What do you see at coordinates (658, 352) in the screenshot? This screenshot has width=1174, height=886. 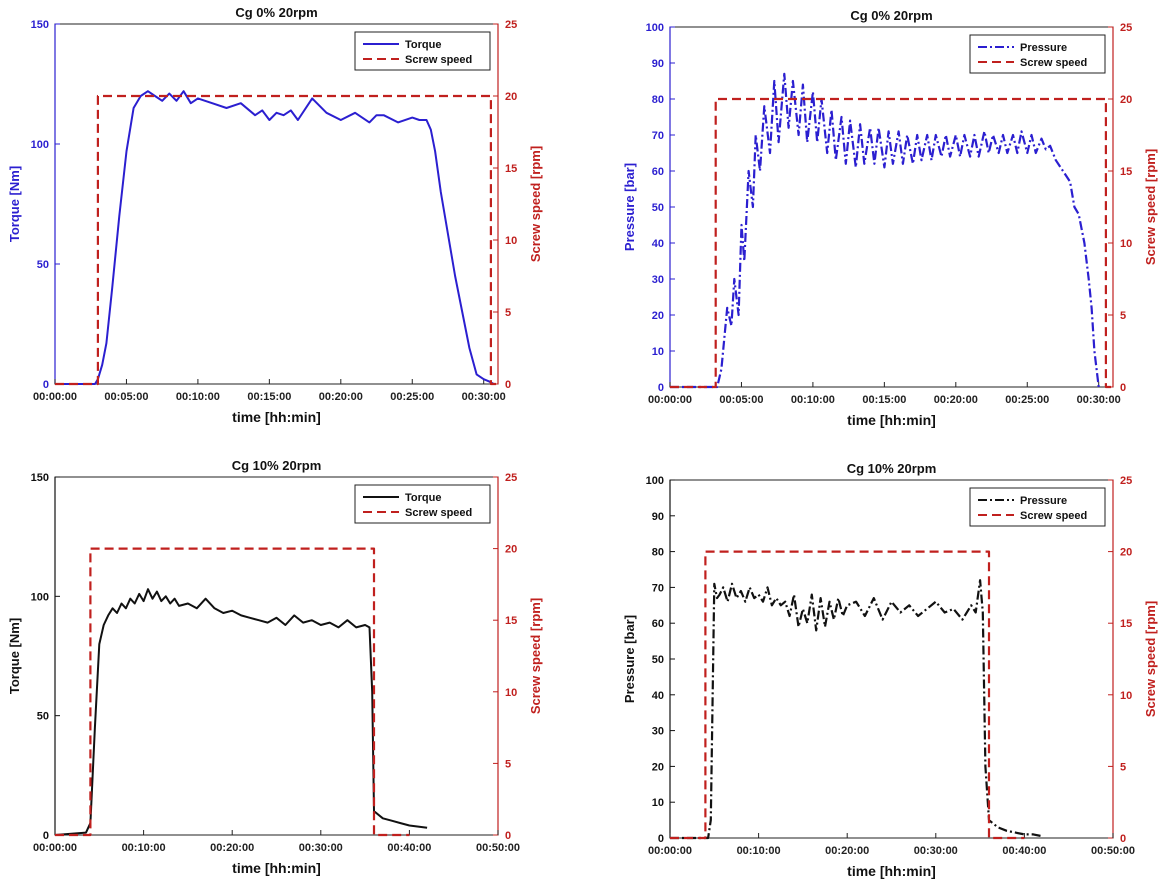 I see `y-tick-label: 10` at bounding box center [658, 352].